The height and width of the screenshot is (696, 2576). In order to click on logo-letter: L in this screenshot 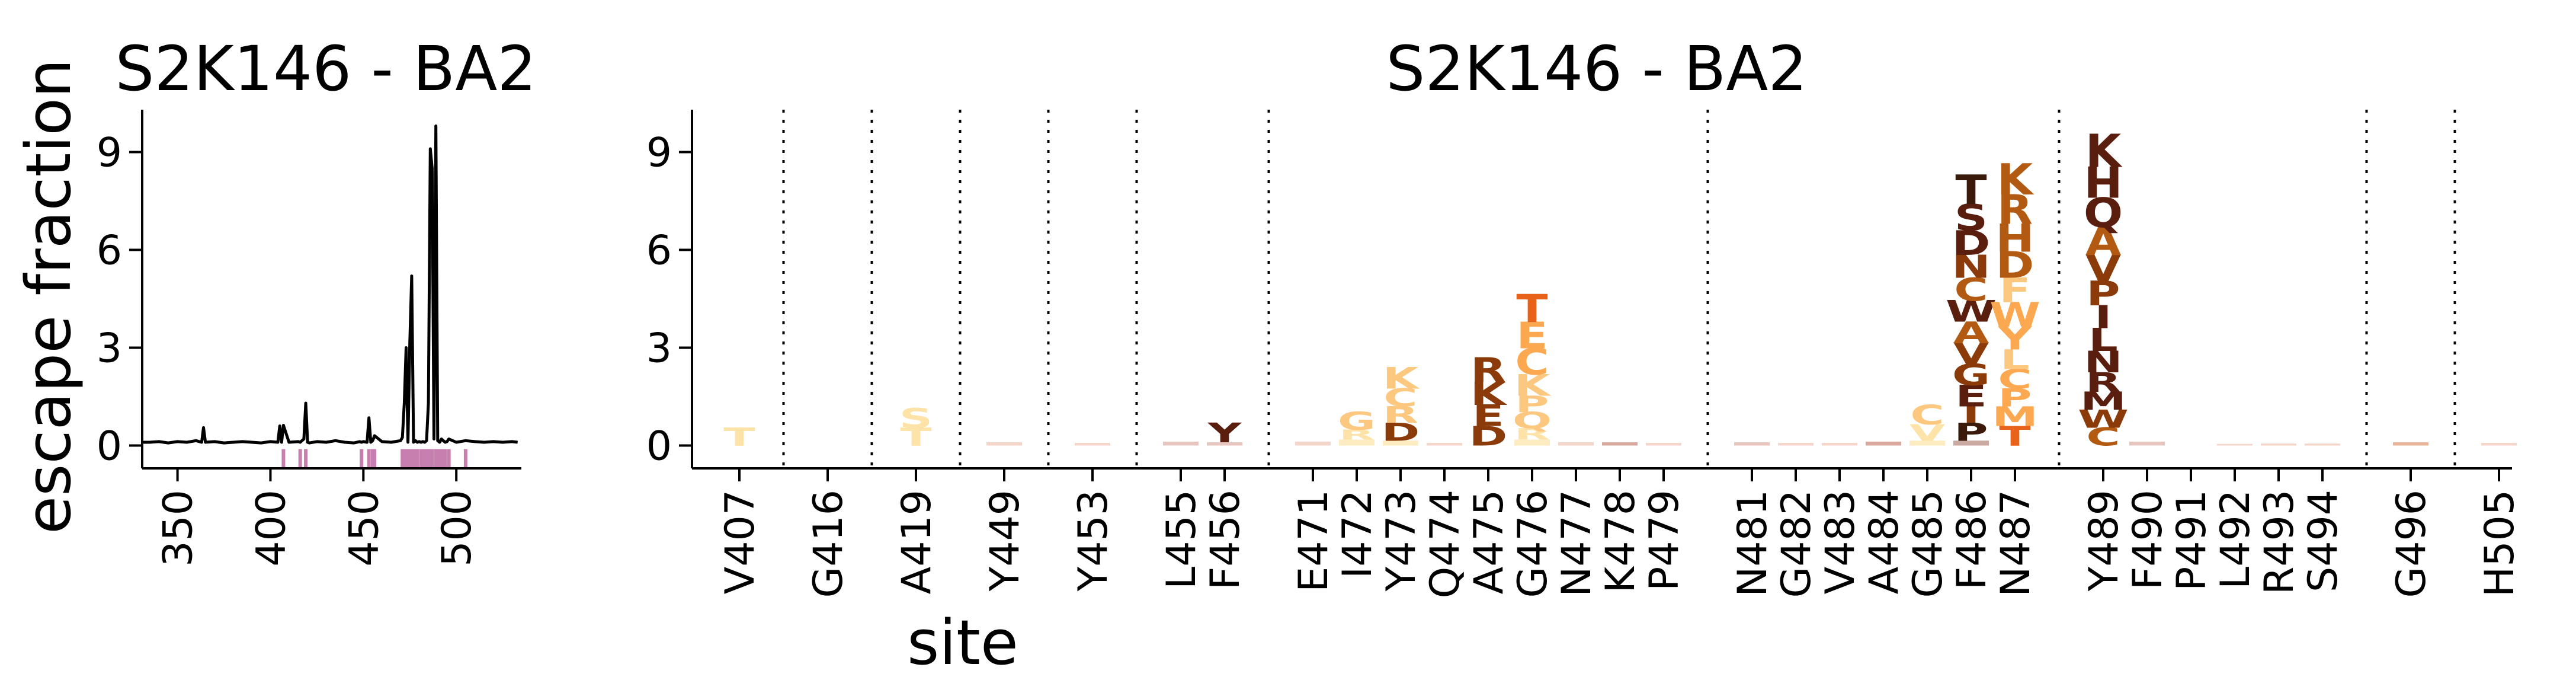, I will do `click(2015, 360)`.